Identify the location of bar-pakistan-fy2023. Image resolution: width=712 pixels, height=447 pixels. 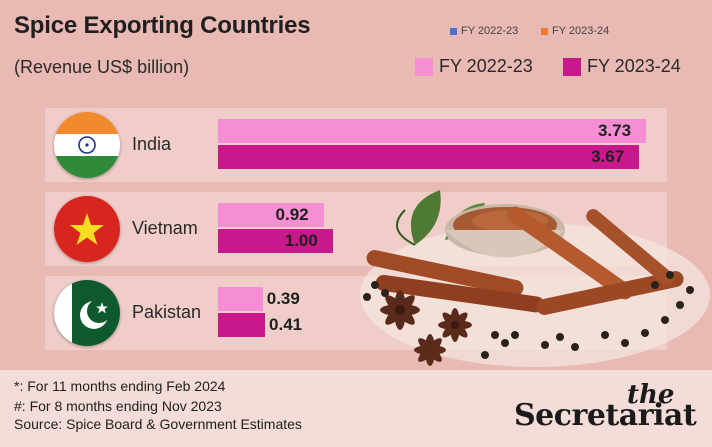
(242, 325).